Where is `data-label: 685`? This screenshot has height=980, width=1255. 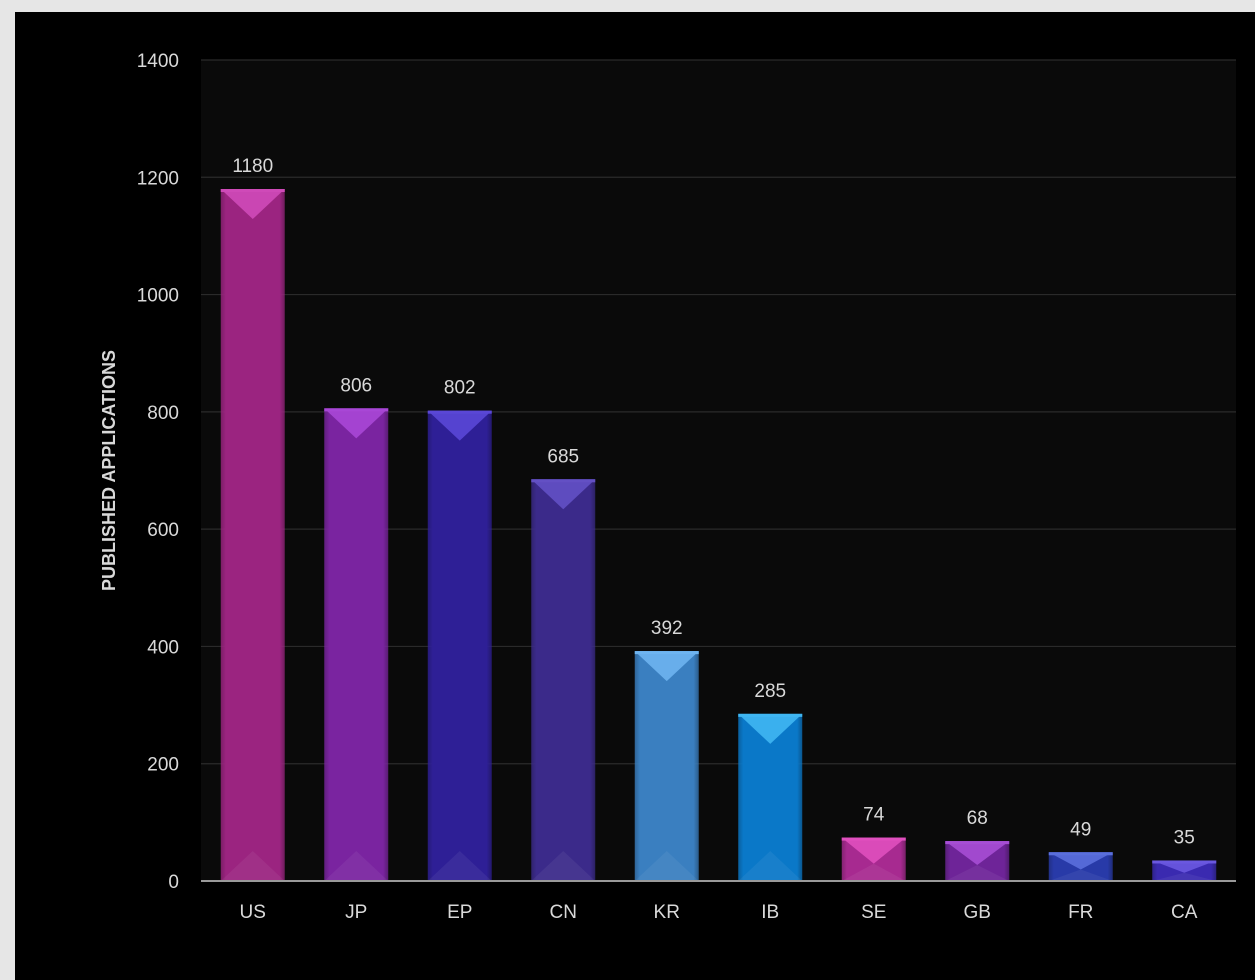
data-label: 685 is located at coordinates (563, 456).